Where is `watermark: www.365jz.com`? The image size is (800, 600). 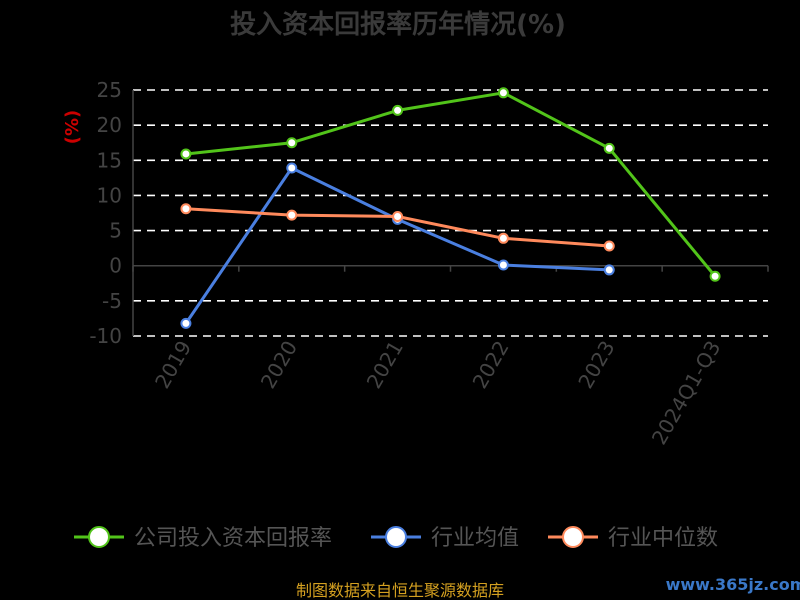
watermark: www.365jz.com is located at coordinates (733, 584).